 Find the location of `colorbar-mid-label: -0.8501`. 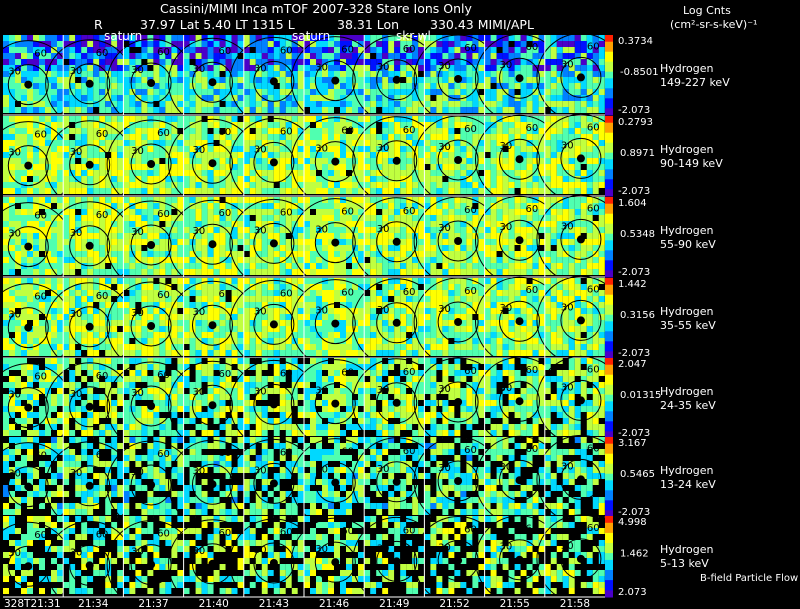

colorbar-mid-label: -0.8501 is located at coordinates (639, 72).